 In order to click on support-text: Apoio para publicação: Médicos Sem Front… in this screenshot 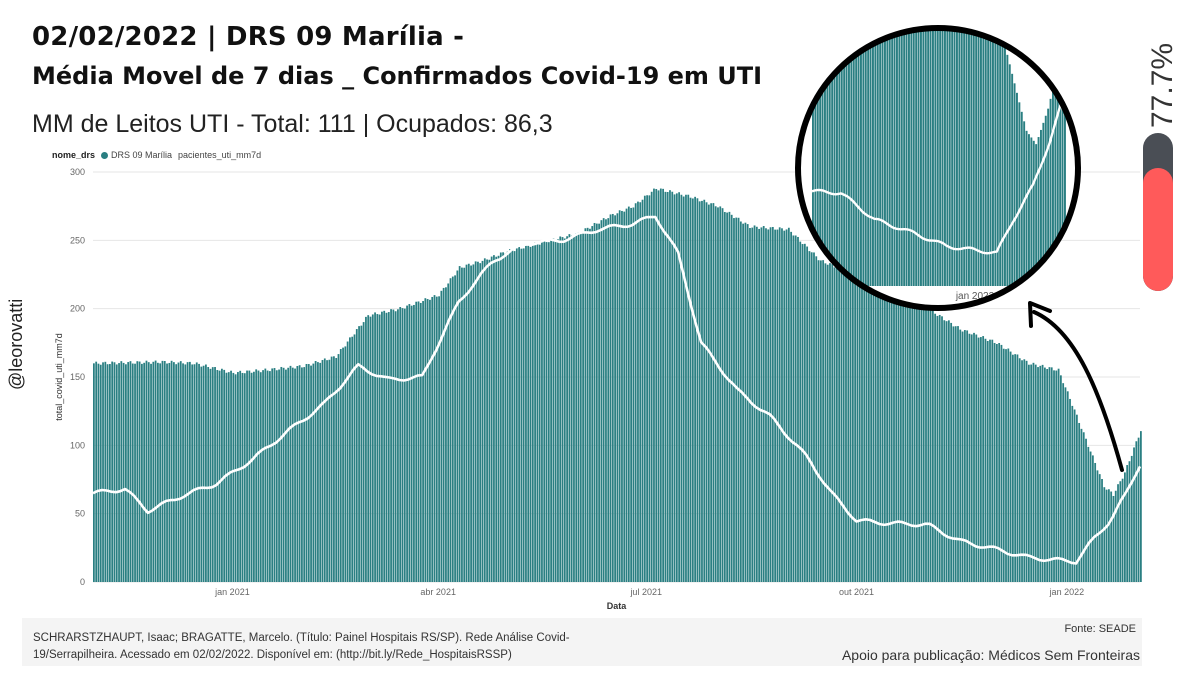, I will do `click(990, 655)`.